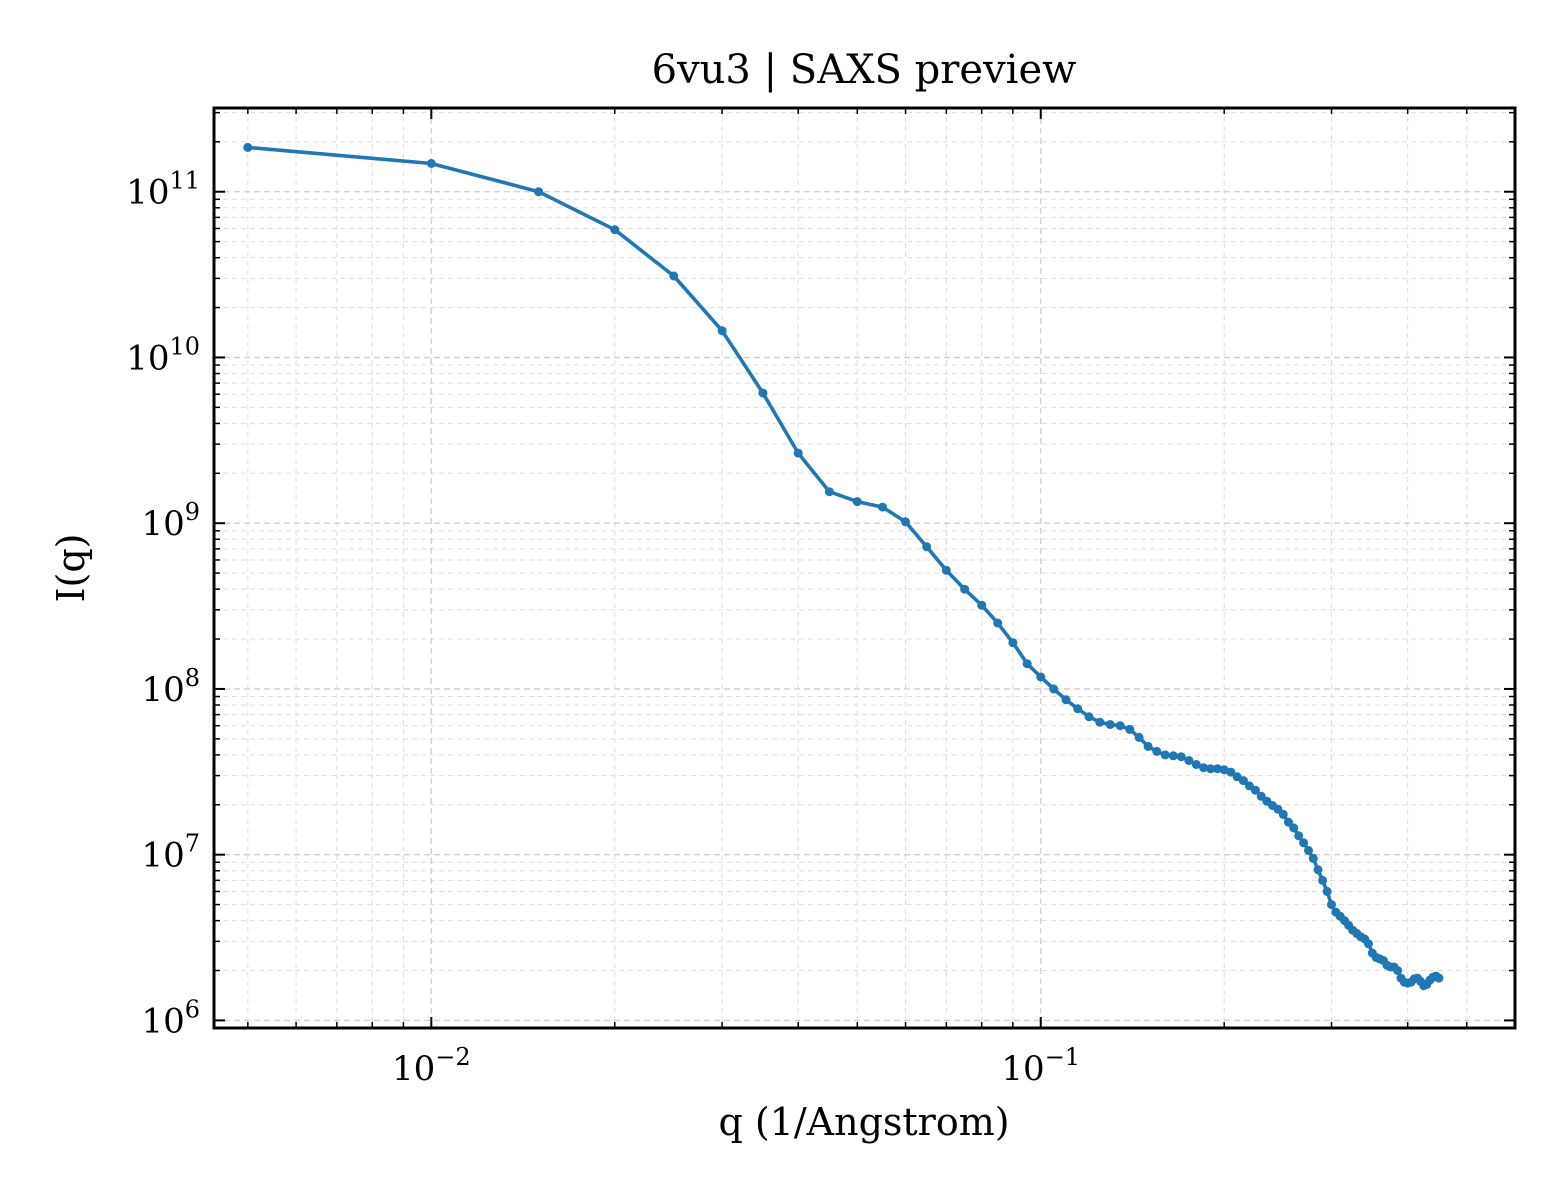 This screenshot has width=1560, height=1200. I want to click on y-tick-label: 10⁸, so click(170, 687).